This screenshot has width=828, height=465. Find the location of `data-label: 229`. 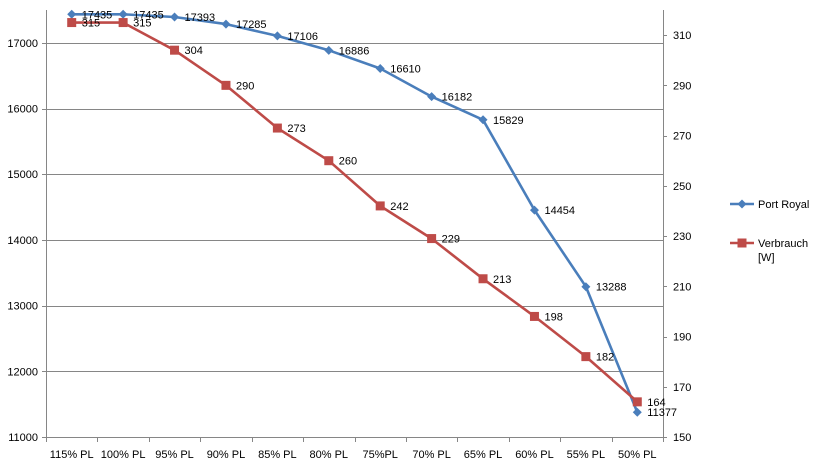

data-label: 229 is located at coordinates (451, 240).